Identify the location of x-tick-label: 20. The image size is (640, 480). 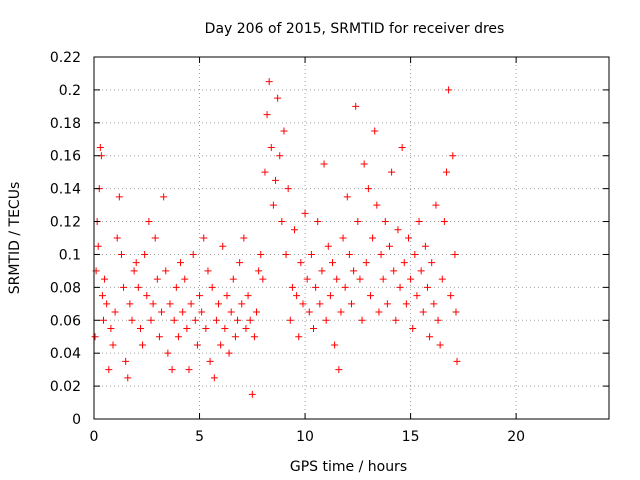
(516, 437).